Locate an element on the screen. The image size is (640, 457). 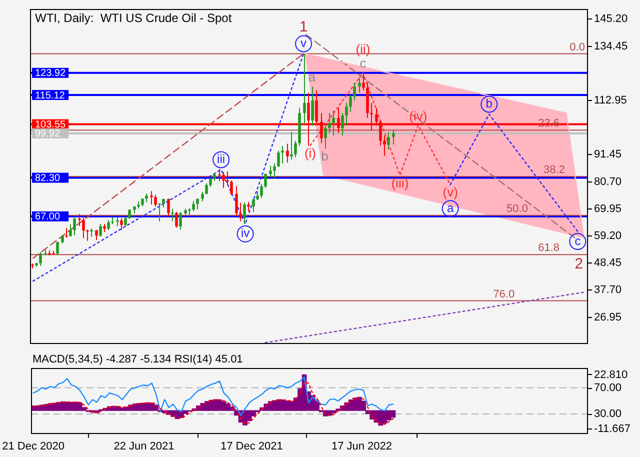
annotation: iv is located at coordinates (245, 233).